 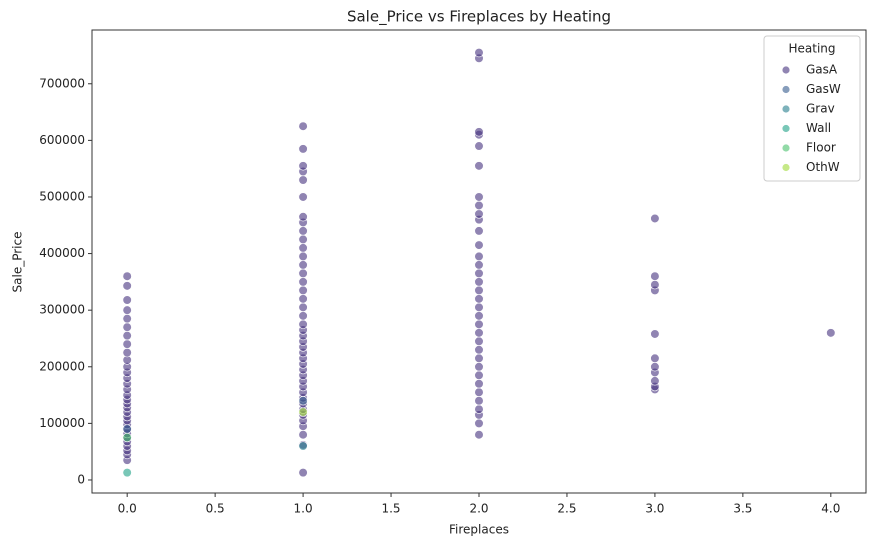 I want to click on x-tick-label: 1.0, so click(x=303, y=509).